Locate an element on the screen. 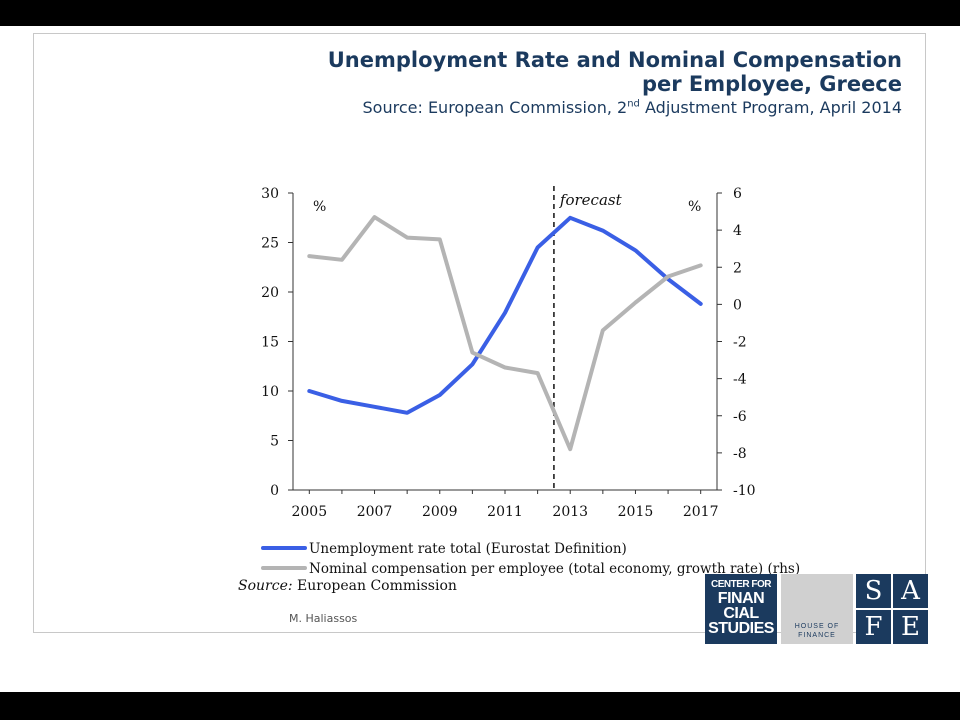 The height and width of the screenshot is (720, 960). right-tick-label: -10 is located at coordinates (744, 491).